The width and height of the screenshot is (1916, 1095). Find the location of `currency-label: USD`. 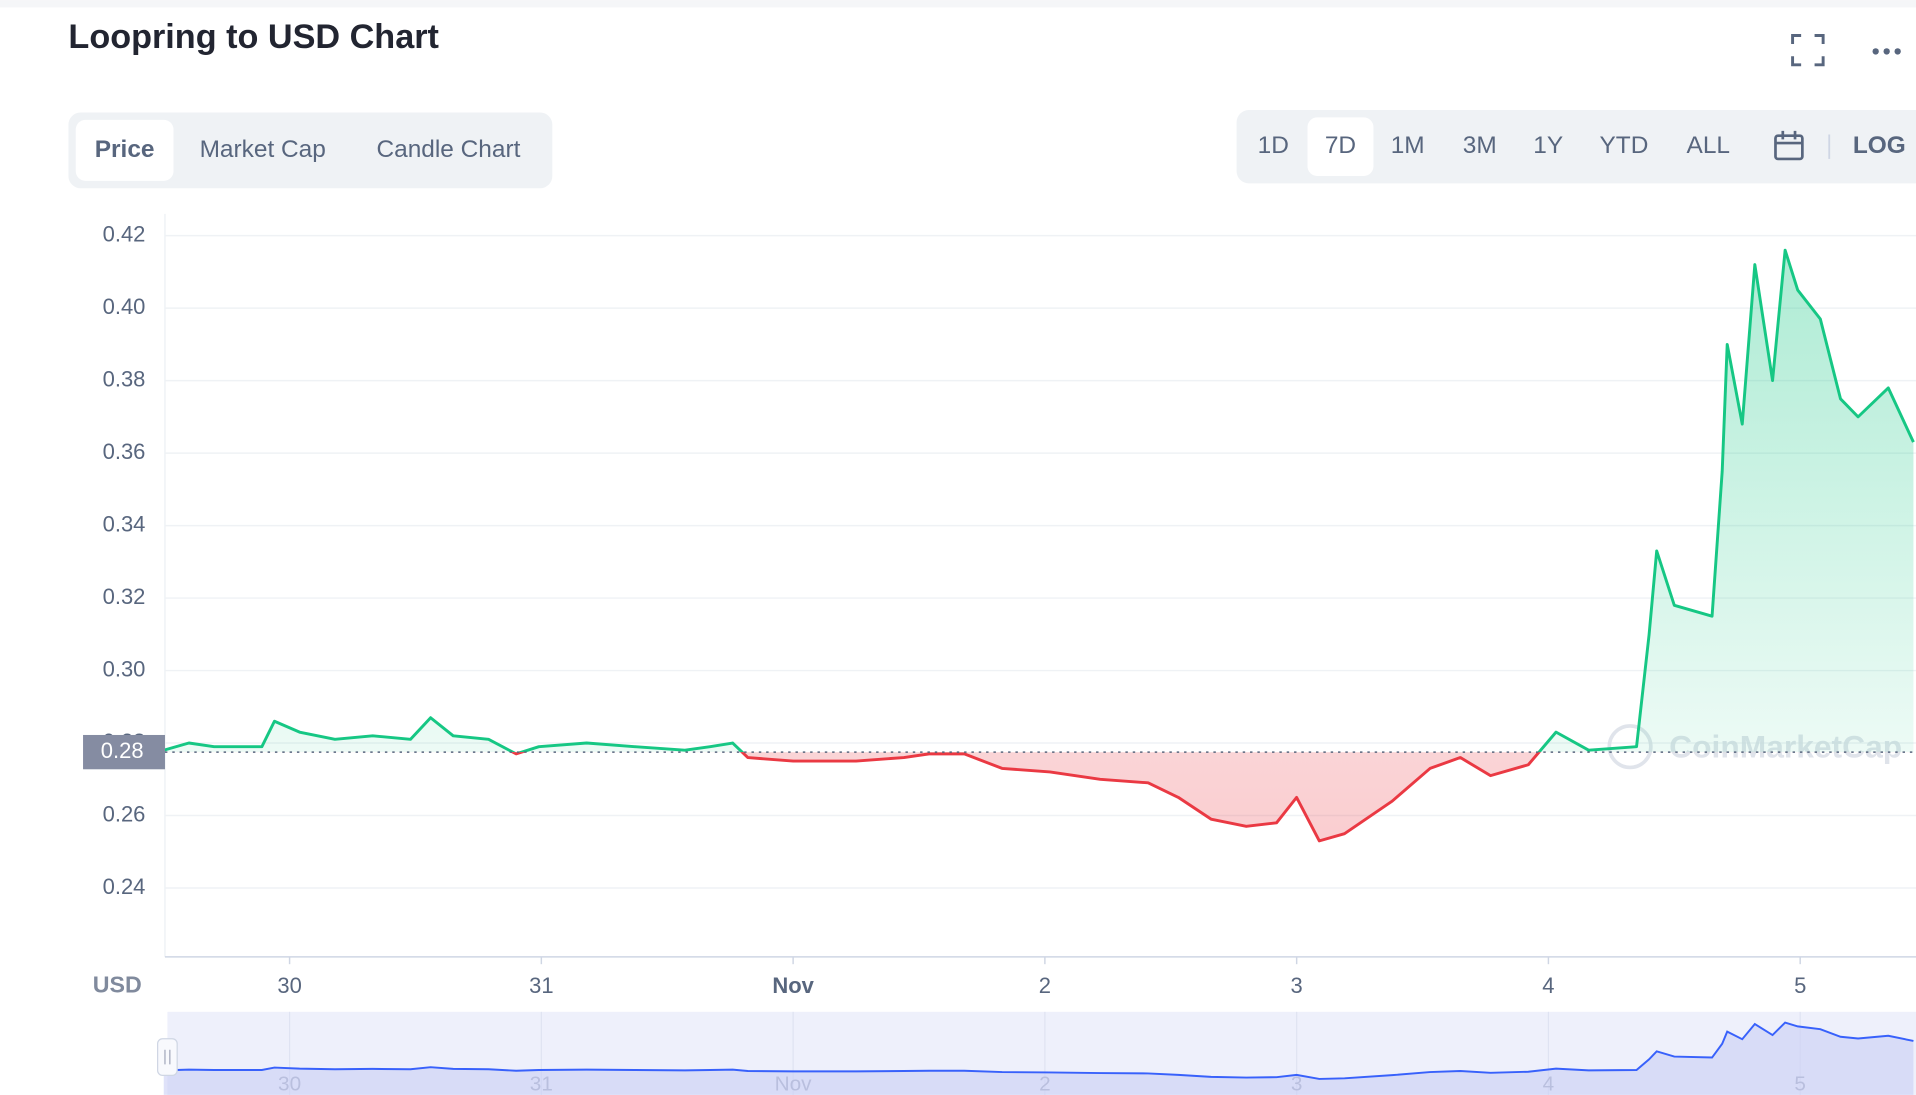

currency-label: USD is located at coordinates (117, 984).